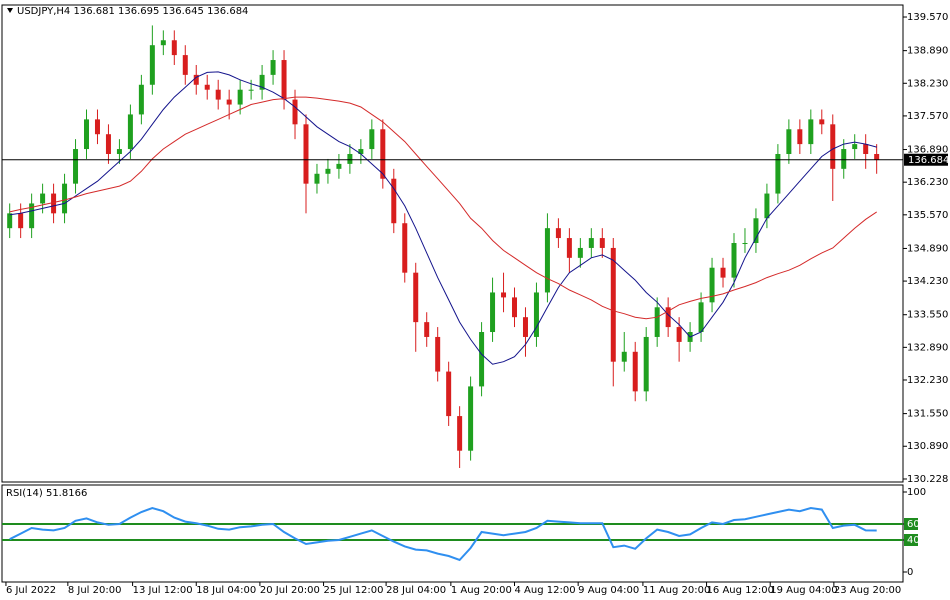 The height and width of the screenshot is (600, 950). What do you see at coordinates (927, 150) in the screenshot?
I see `y-tick-label: 136.890` at bounding box center [927, 150].